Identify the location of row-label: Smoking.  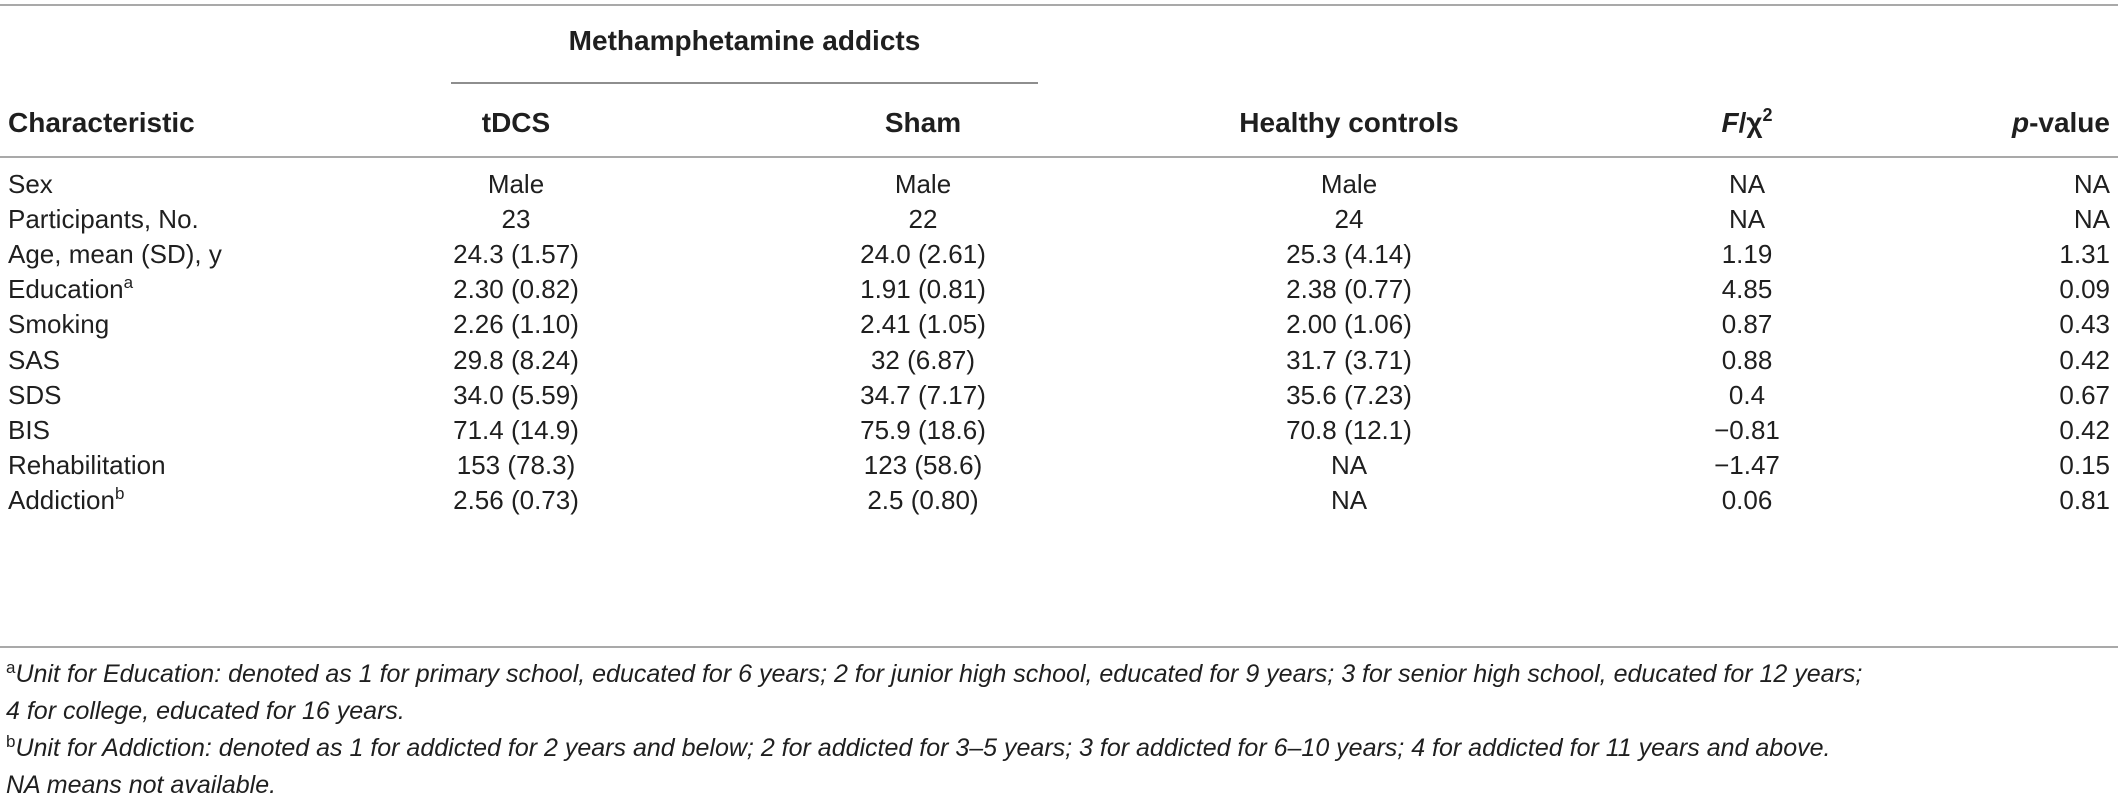
(218, 324).